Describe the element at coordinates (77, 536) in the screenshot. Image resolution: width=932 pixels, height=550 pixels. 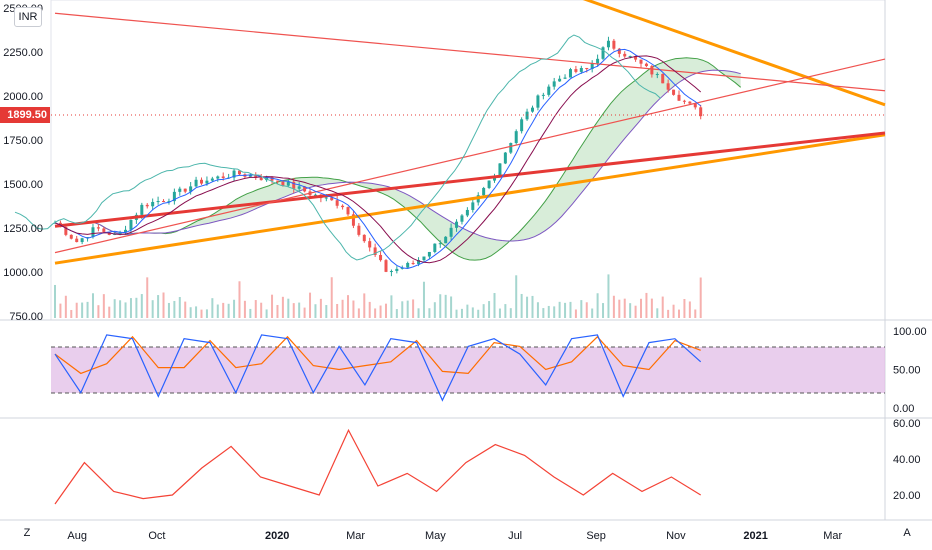
I see `time-axis-tick: Aug` at that location.